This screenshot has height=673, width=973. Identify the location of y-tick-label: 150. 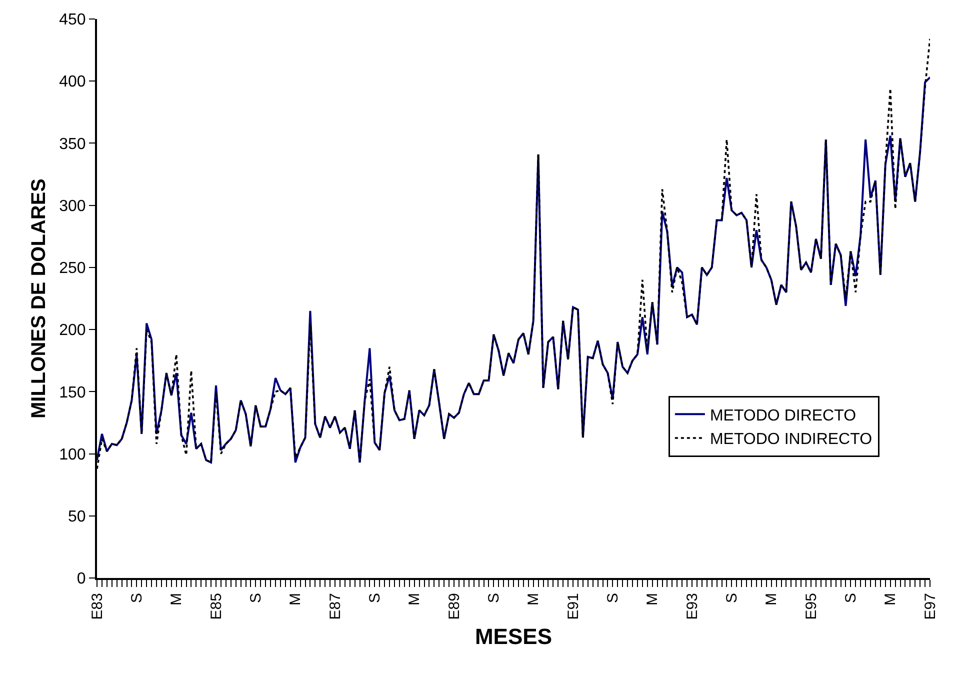
(72, 393).